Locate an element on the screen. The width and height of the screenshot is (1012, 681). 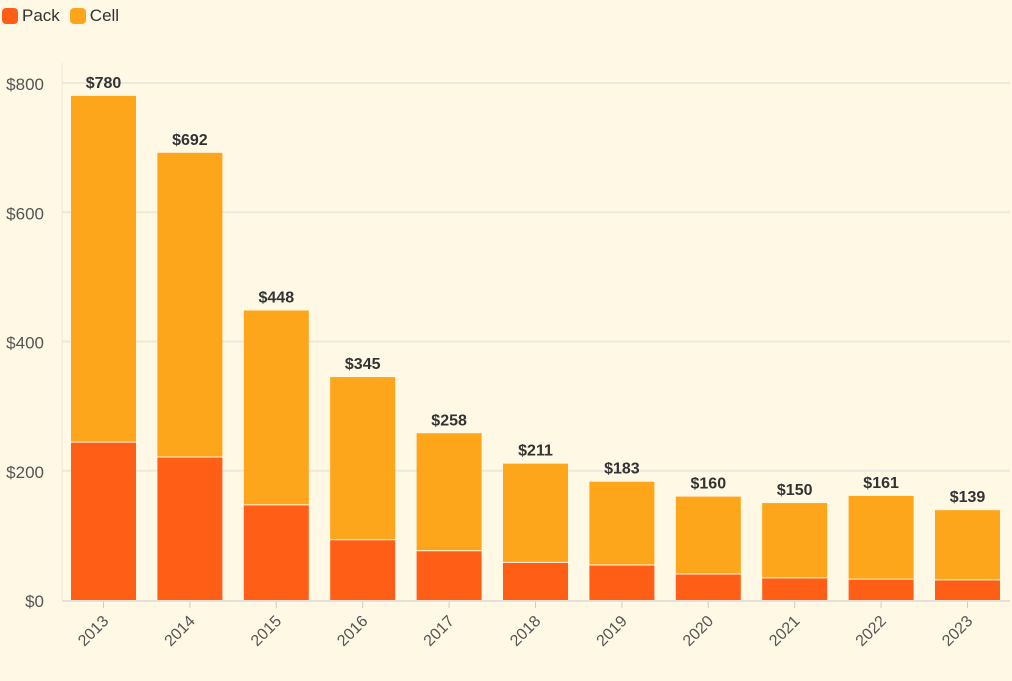
x-tick-label: 2019 is located at coordinates (612, 631).